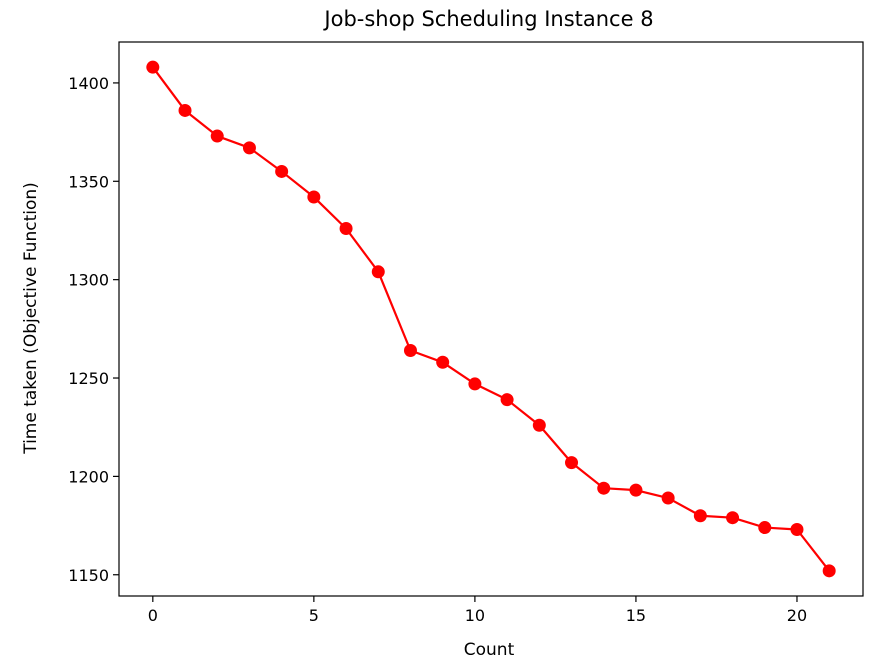 The image size is (888, 669). What do you see at coordinates (153, 615) in the screenshot?
I see `x-tick-label: 0` at bounding box center [153, 615].